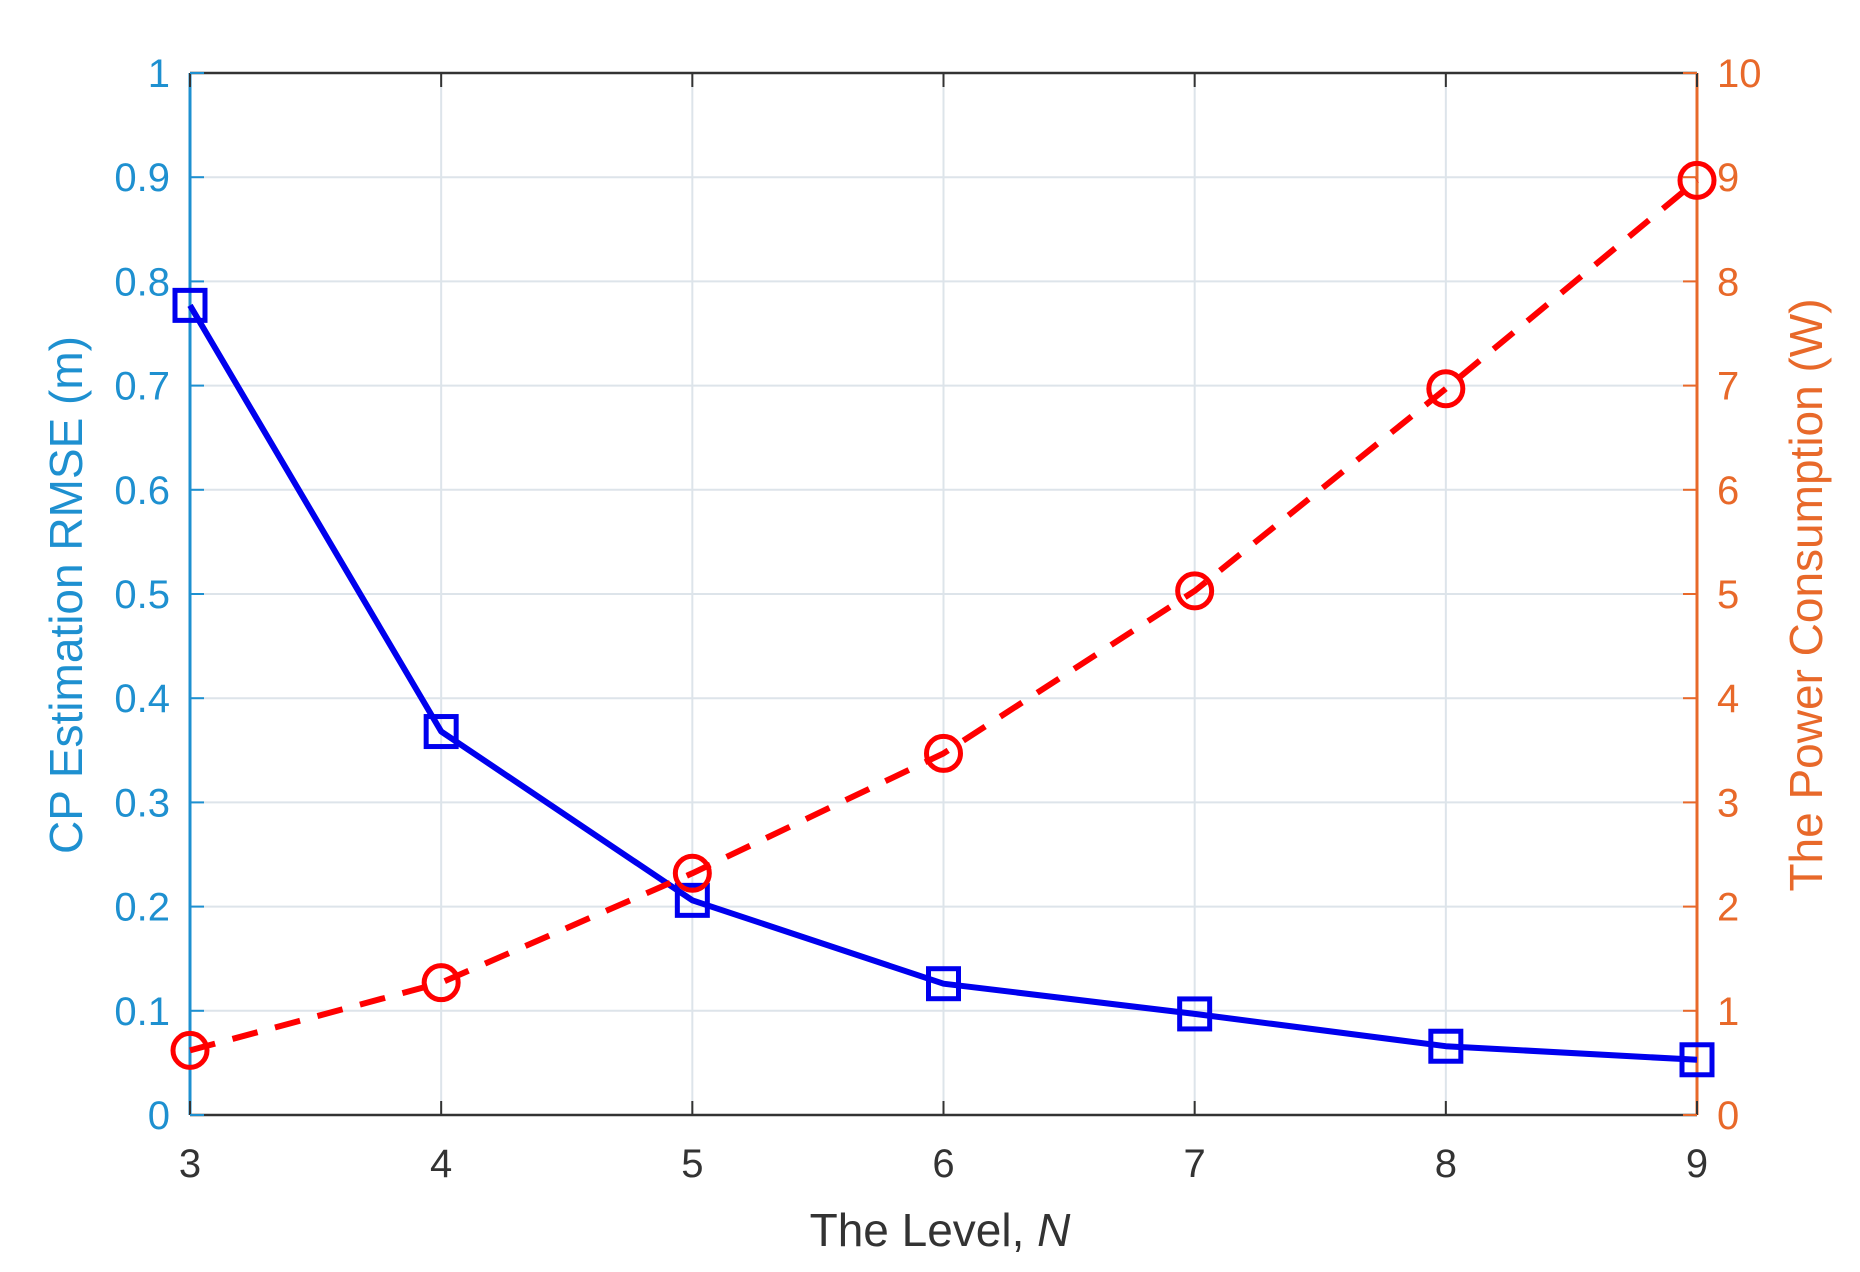 The image size is (1860, 1272). I want to click on y-right-tick-label: 3, so click(1728, 803).